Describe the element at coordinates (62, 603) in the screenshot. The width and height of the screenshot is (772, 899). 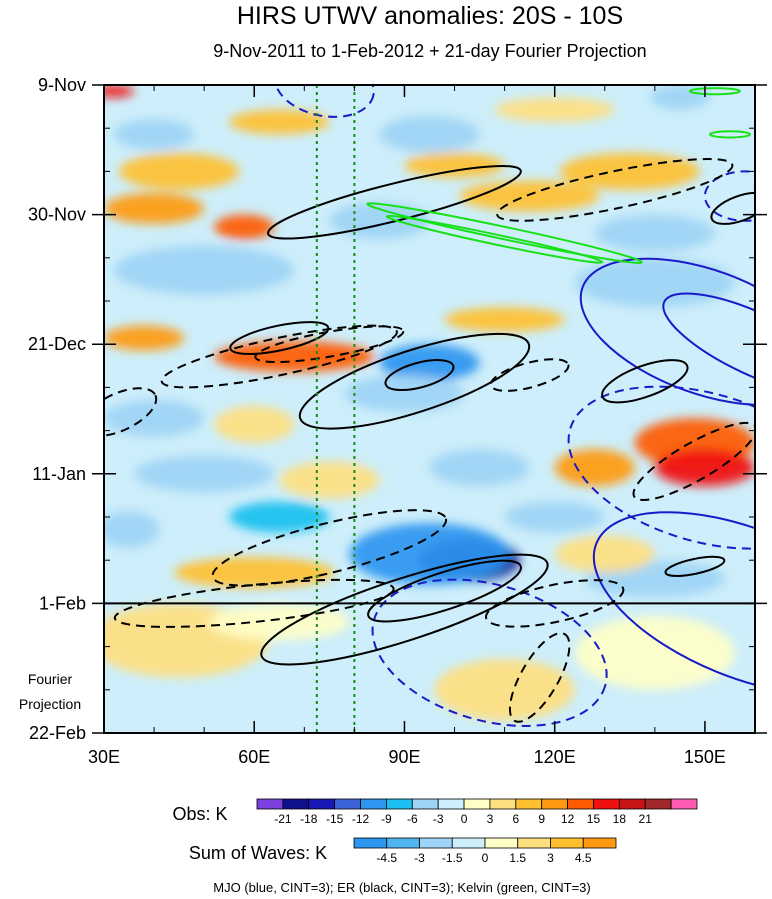
I see `y-tick-label: 1-Feb` at that location.